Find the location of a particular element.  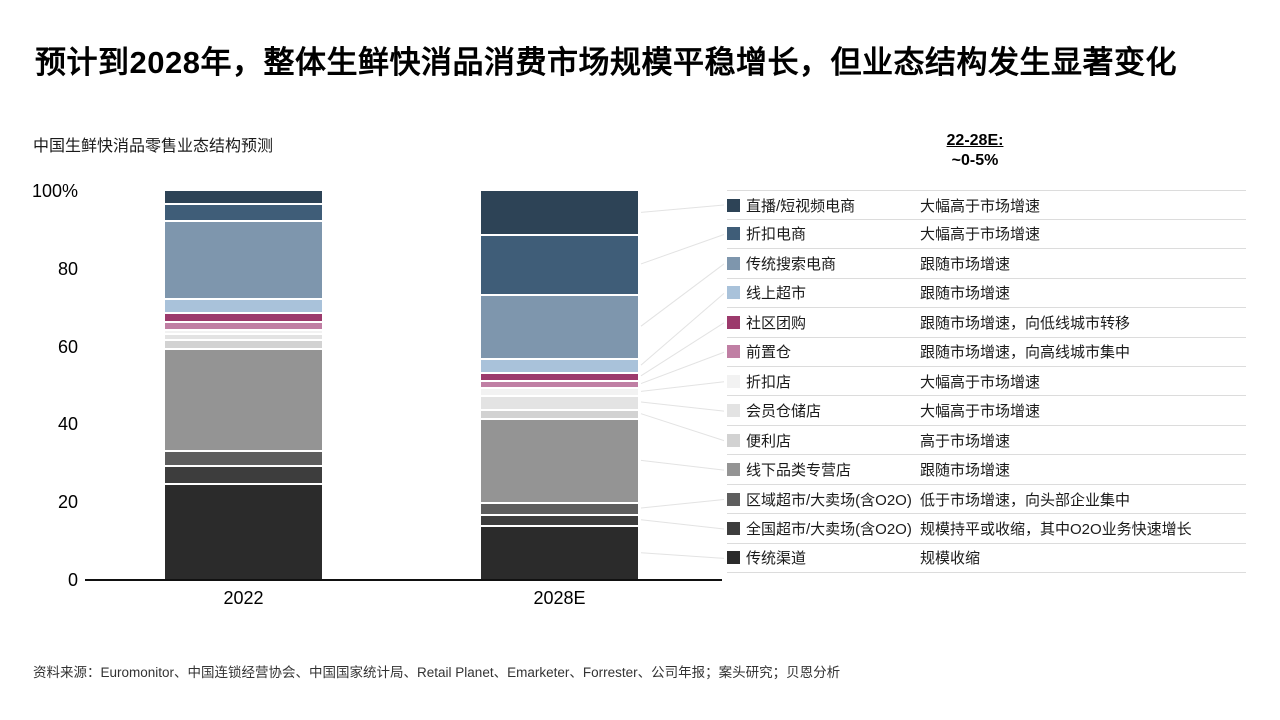

y-tick-label: 0 is located at coordinates (72, 580).